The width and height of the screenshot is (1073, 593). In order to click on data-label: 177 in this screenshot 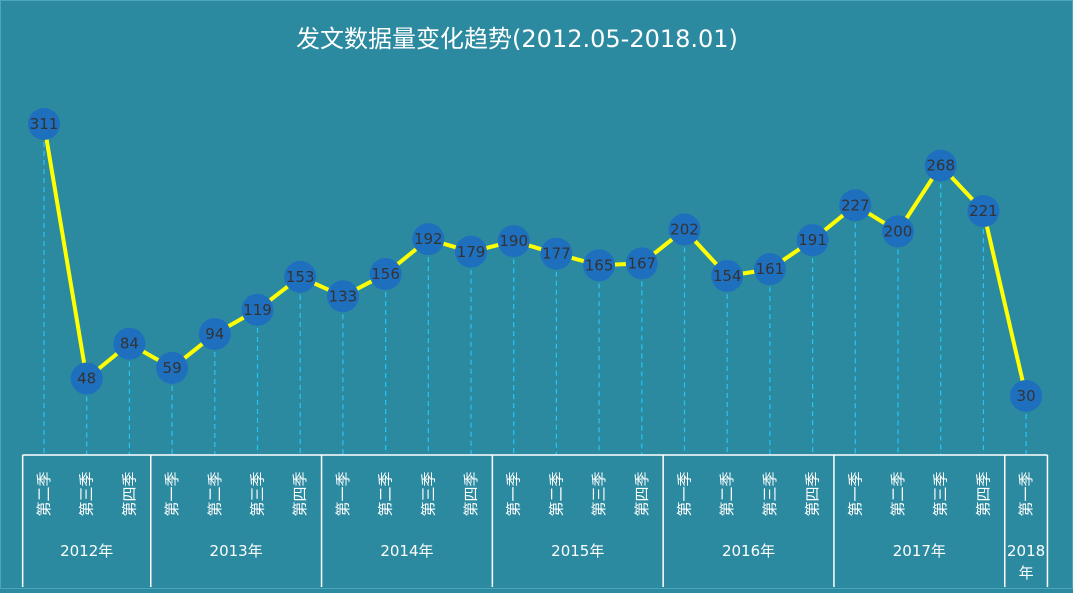, I will do `click(556, 254)`.